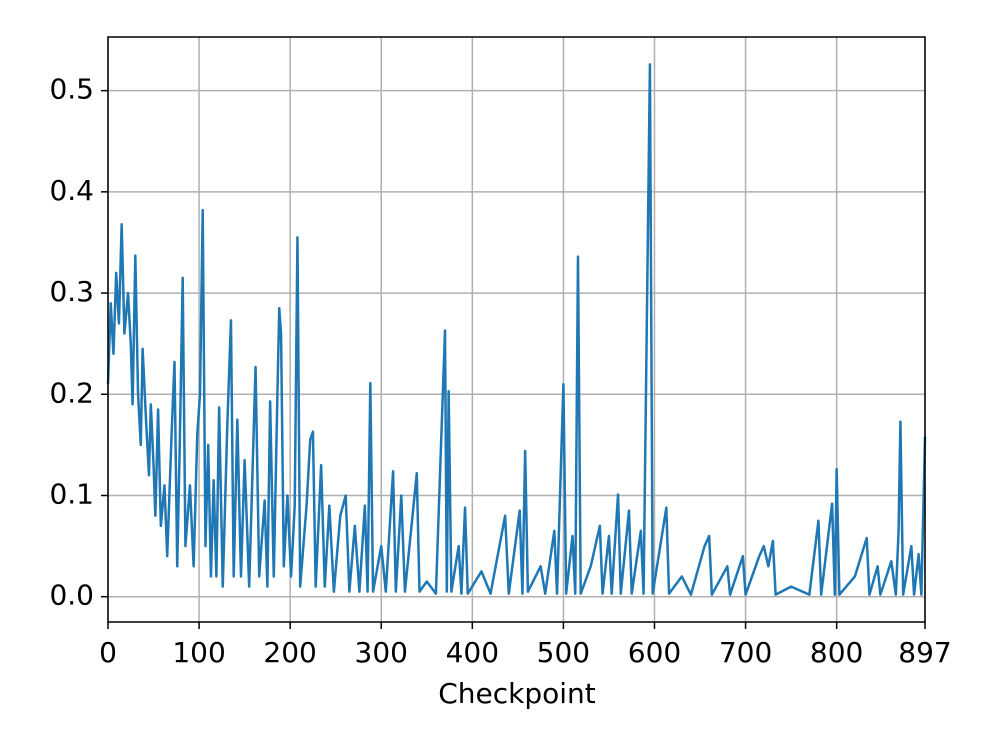  What do you see at coordinates (71, 595) in the screenshot?
I see `y-tick-label: 0.0` at bounding box center [71, 595].